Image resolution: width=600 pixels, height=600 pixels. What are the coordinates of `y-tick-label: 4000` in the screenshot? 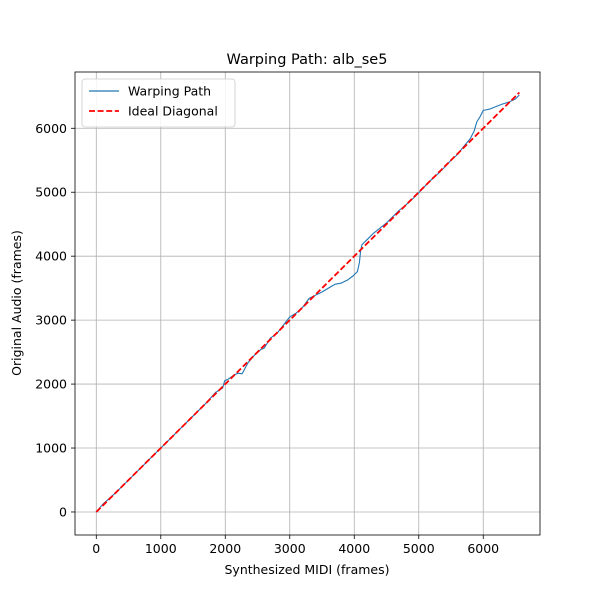 It's located at (51, 256).